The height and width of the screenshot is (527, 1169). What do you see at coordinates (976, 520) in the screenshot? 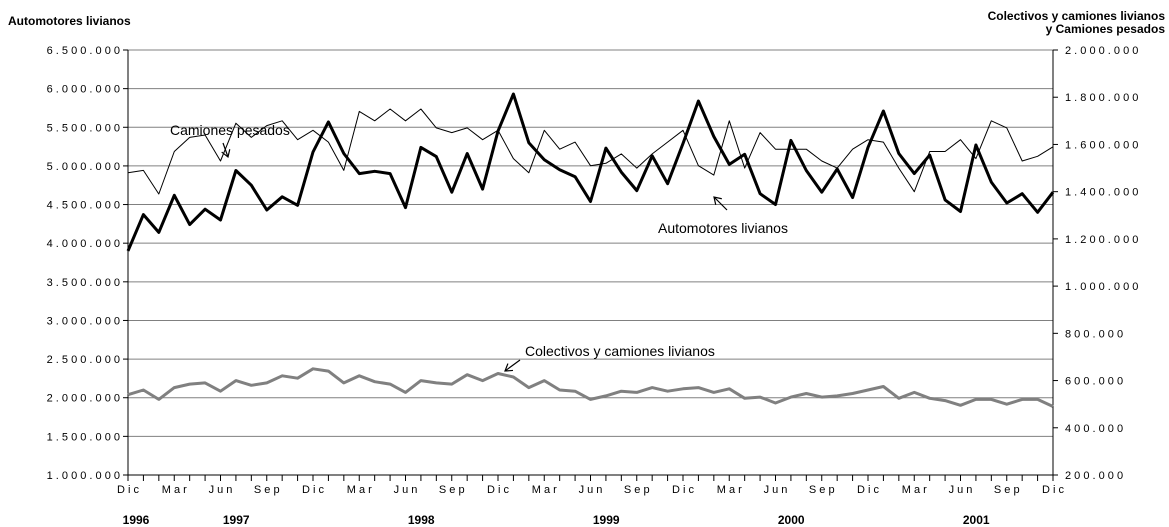
I see `year-label: 2001` at bounding box center [976, 520].